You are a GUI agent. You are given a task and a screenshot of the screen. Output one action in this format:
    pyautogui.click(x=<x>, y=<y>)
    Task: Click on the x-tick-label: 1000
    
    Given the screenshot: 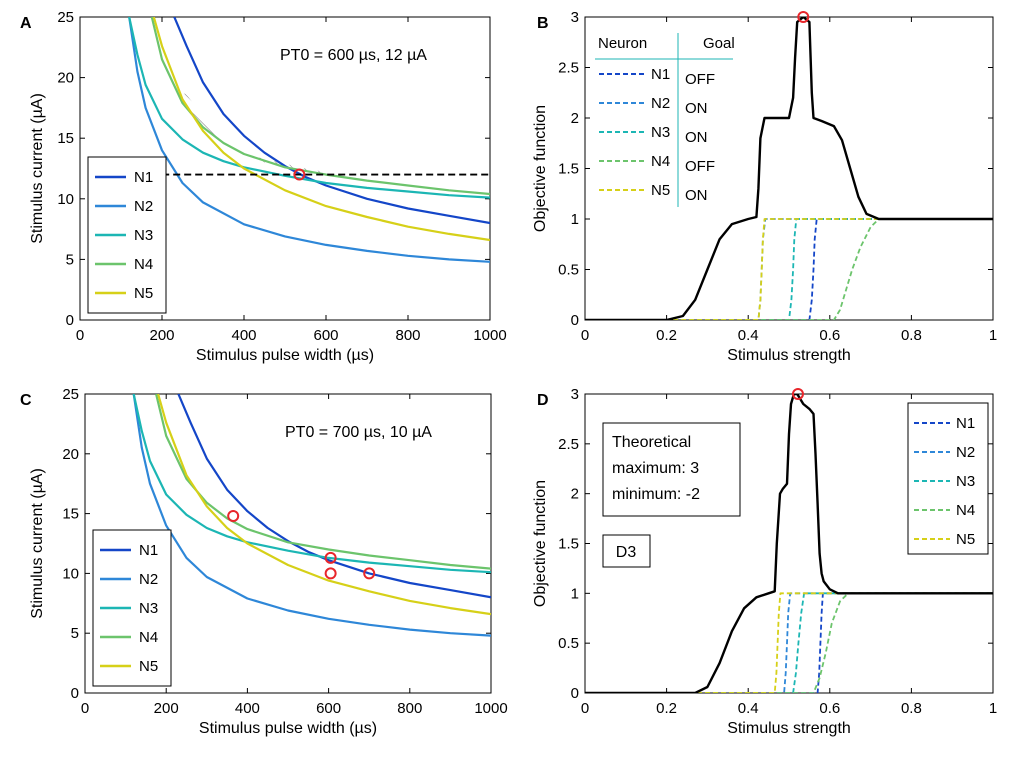 What is the action you would take?
    pyautogui.click(x=489, y=335)
    